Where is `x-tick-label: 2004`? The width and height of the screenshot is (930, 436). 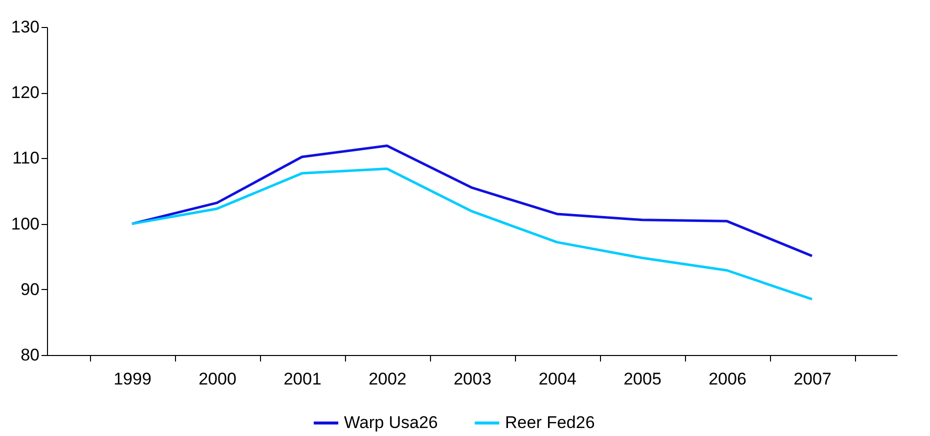
x-tick-label: 2004 is located at coordinates (557, 379).